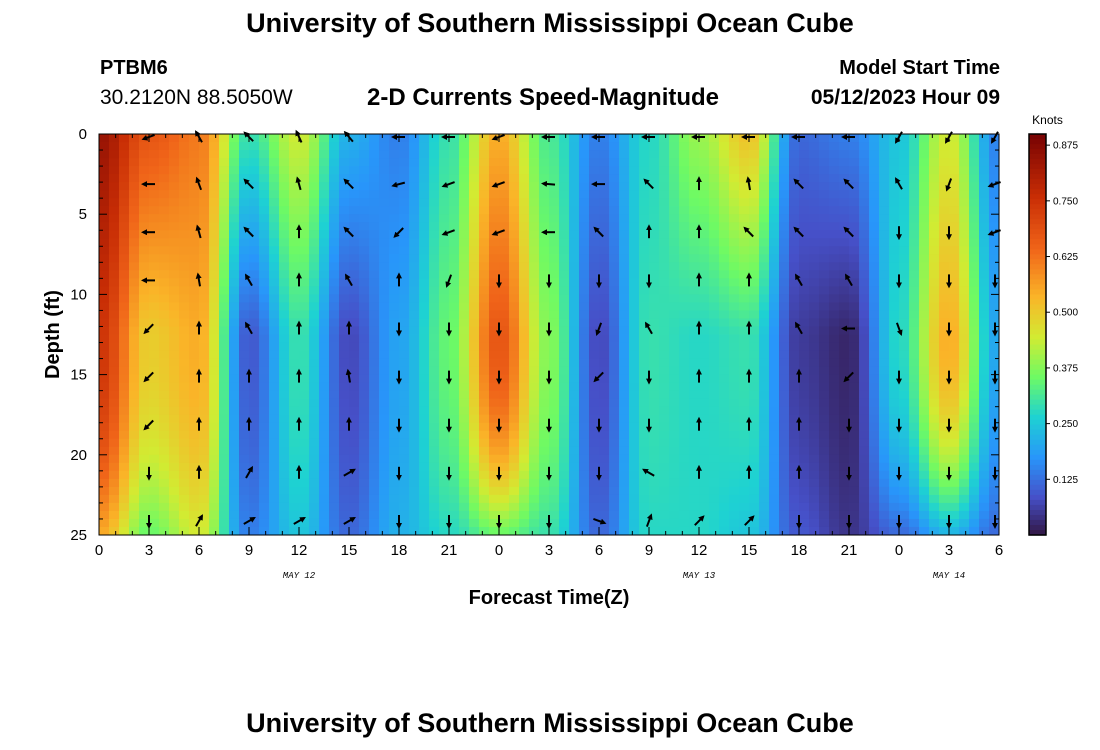 The height and width of the screenshot is (750, 1100). I want to click on current-vector-arrow, so click(799, 280).